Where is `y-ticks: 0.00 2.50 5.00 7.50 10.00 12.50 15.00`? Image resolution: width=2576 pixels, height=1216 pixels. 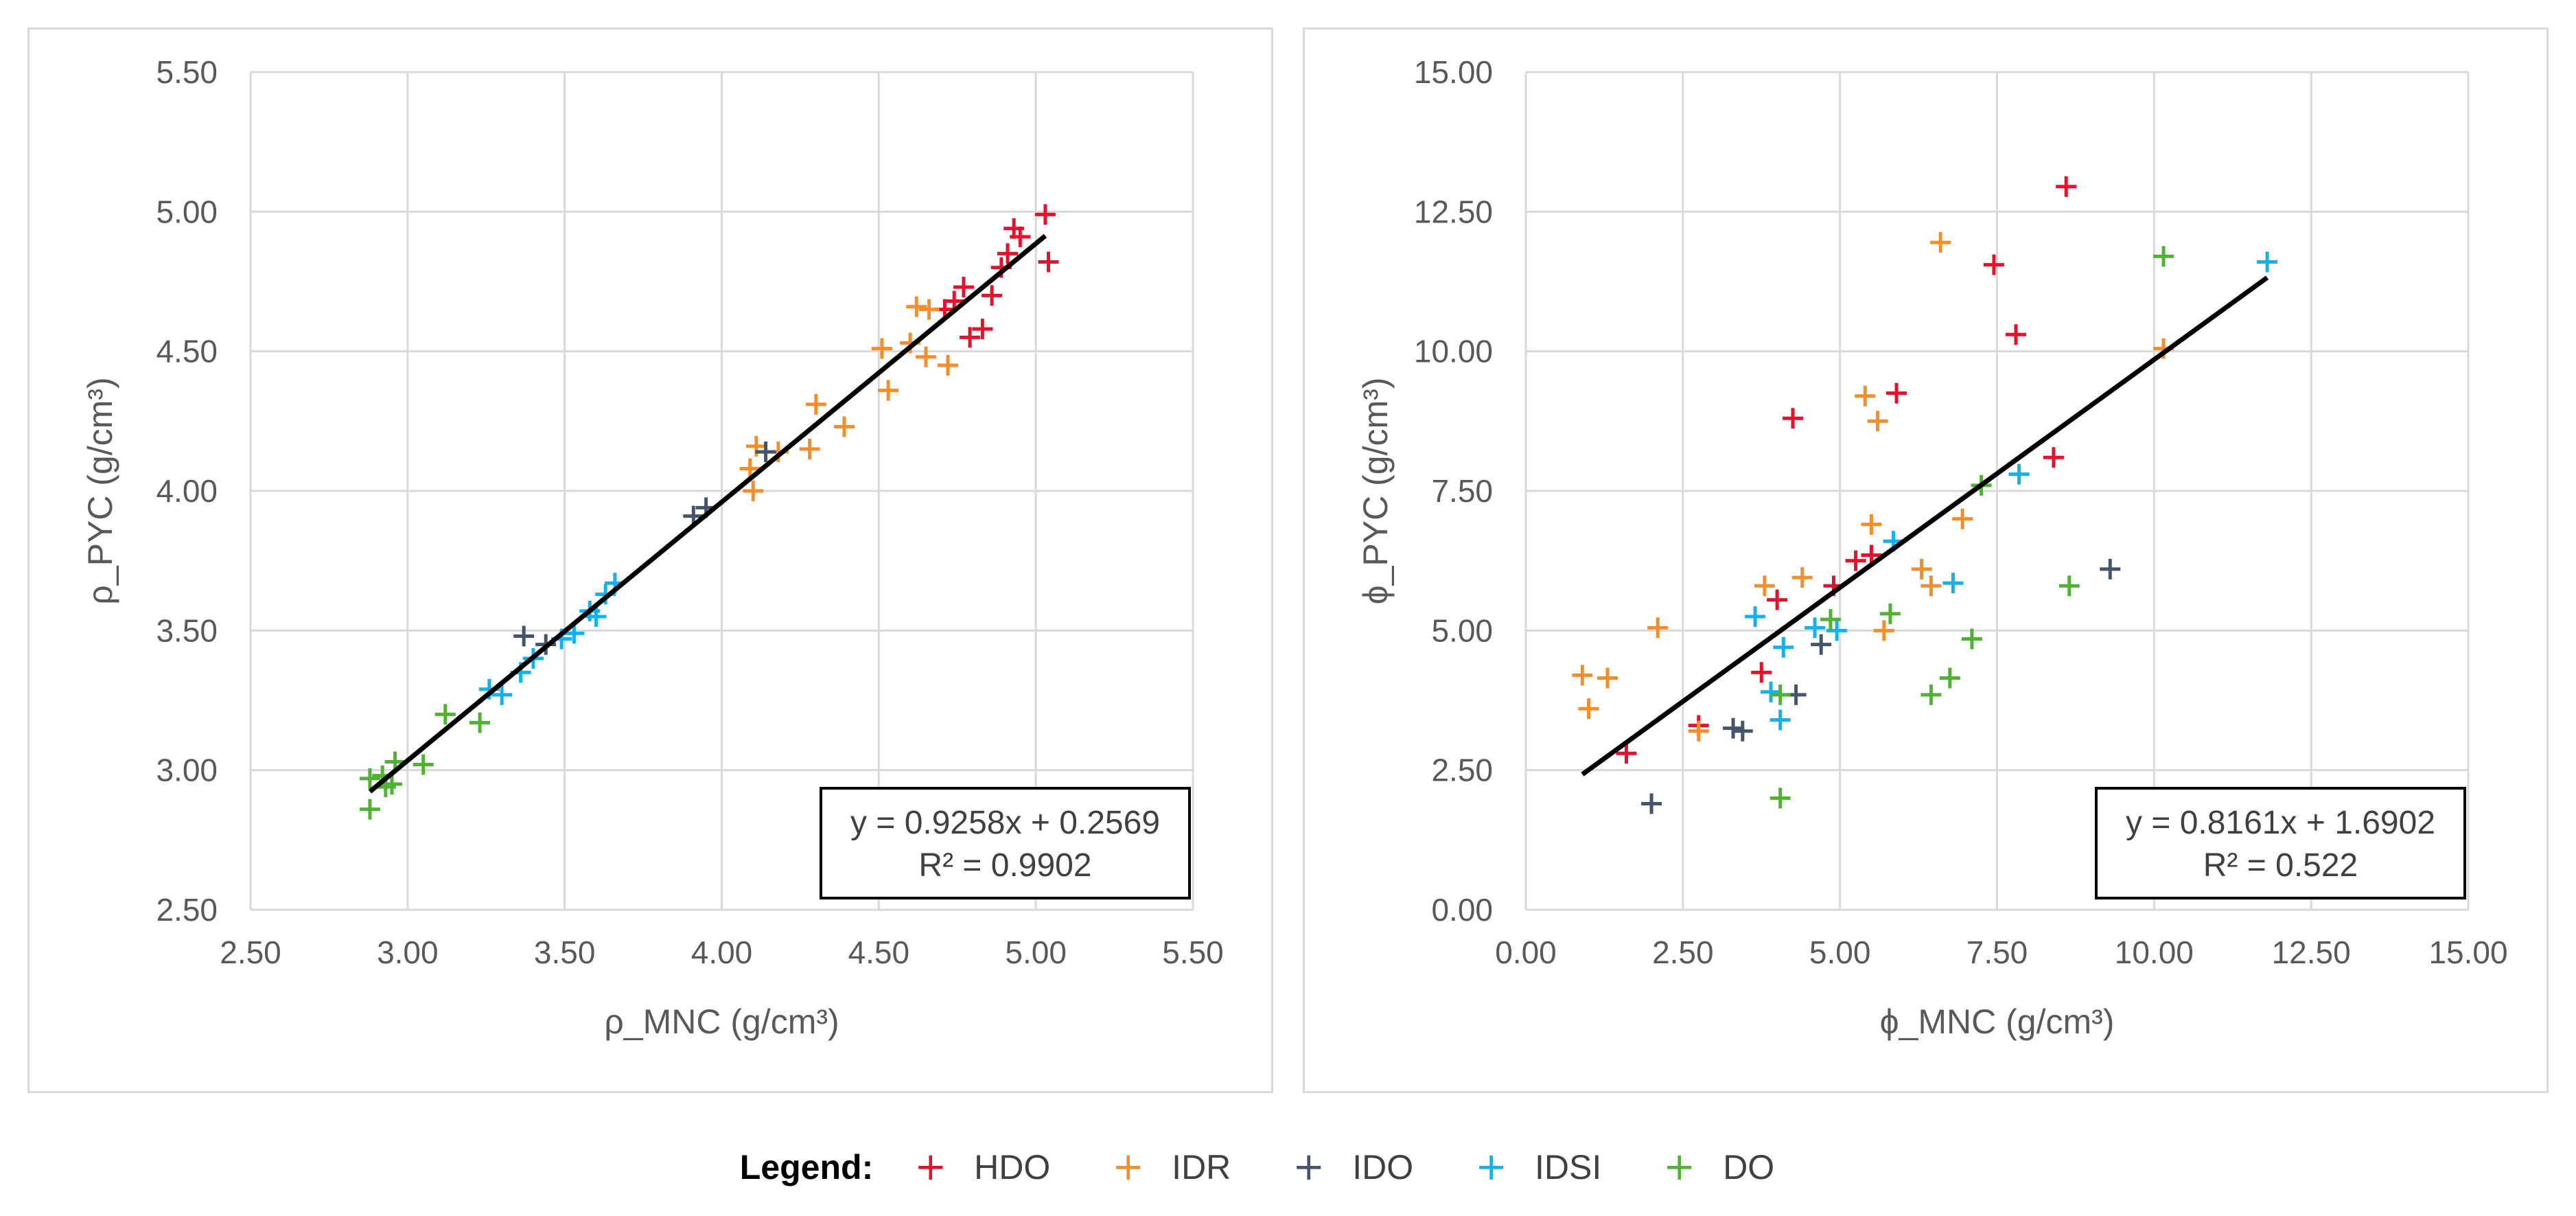 y-ticks: 0.00 2.50 5.00 7.50 10.00 12.50 15.00 is located at coordinates (1453, 491).